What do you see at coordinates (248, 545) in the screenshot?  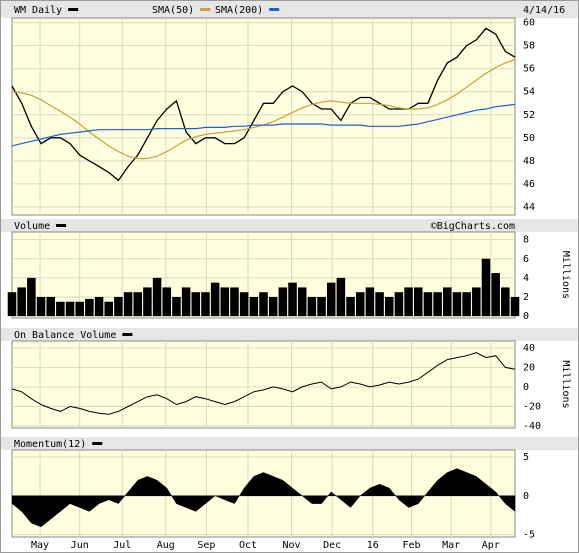 I see `x-tick-label: Oct` at bounding box center [248, 545].